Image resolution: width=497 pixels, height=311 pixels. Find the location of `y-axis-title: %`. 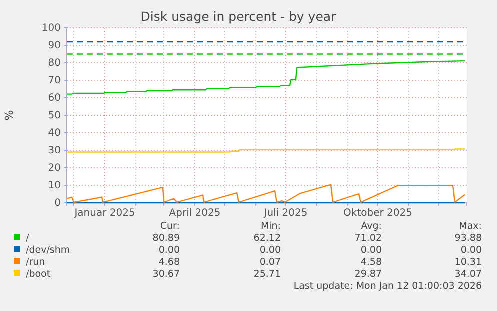

y-axis-title: % is located at coordinates (9, 115).